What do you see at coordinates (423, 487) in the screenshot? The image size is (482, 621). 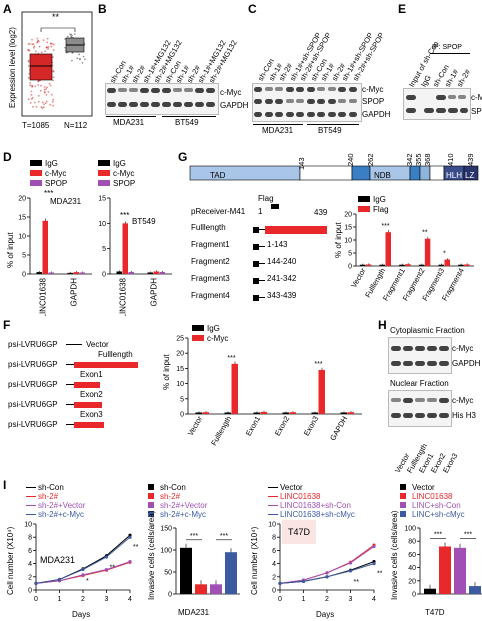 I see `legend-item-0: Vector` at bounding box center [423, 487].